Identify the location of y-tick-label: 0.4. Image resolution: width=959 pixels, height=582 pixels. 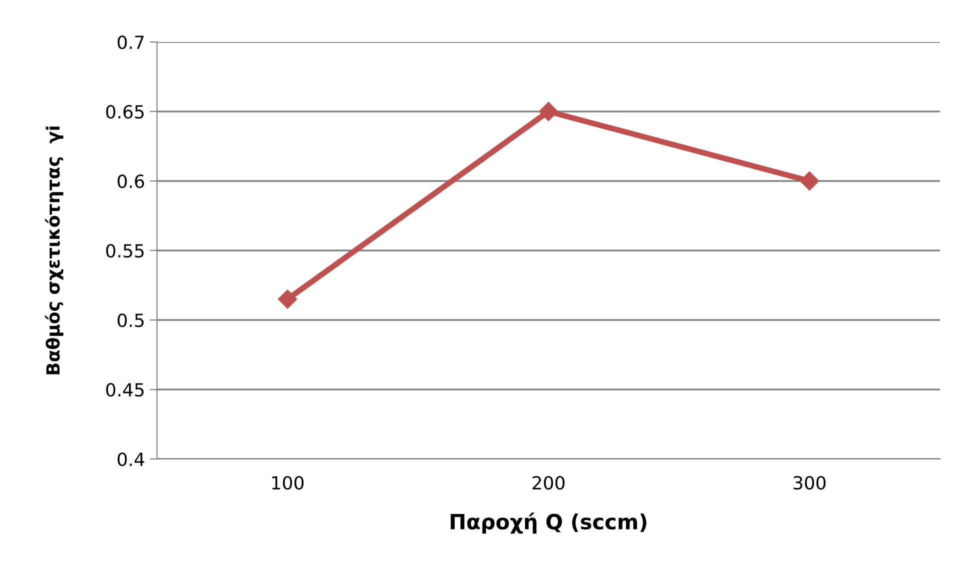
(131, 459).